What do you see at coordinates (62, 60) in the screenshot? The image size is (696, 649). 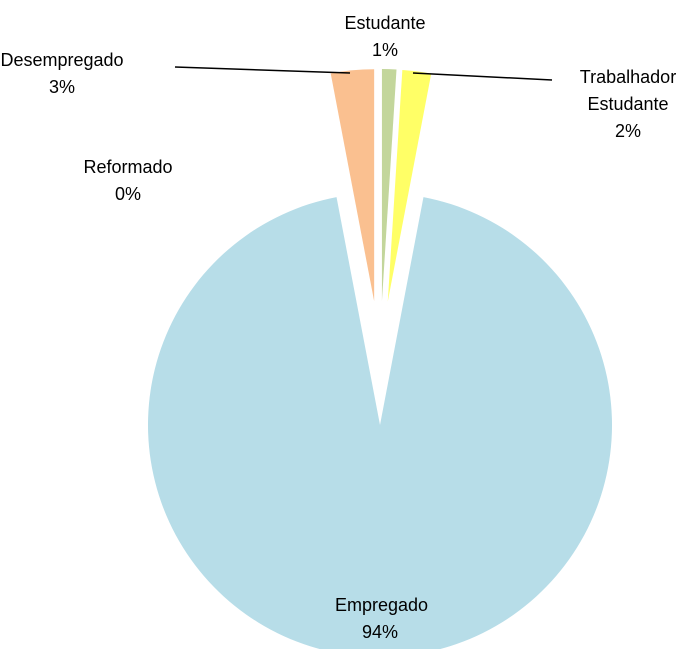 I see `category-label: Desempregado` at bounding box center [62, 60].